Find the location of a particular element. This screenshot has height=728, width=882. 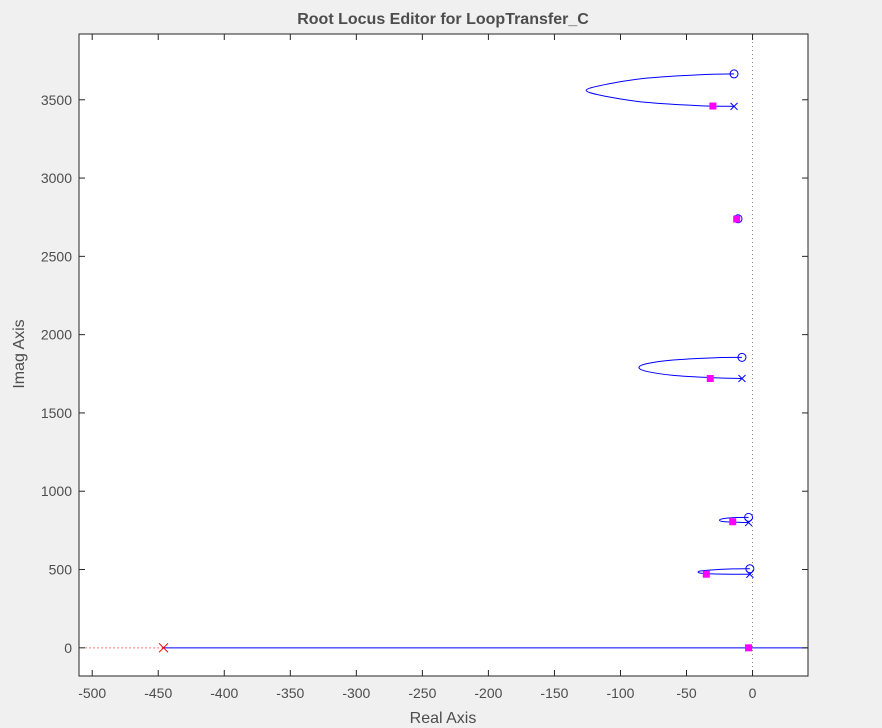

y-tick-label: 0 is located at coordinates (68, 648).